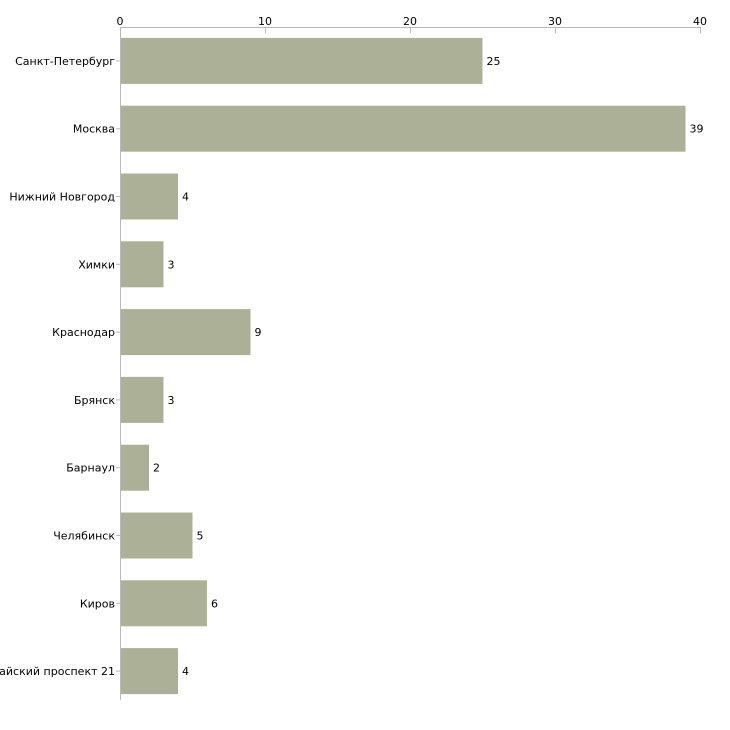 The height and width of the screenshot is (730, 730). I want to click on category-label: Краснодар, so click(83, 332).